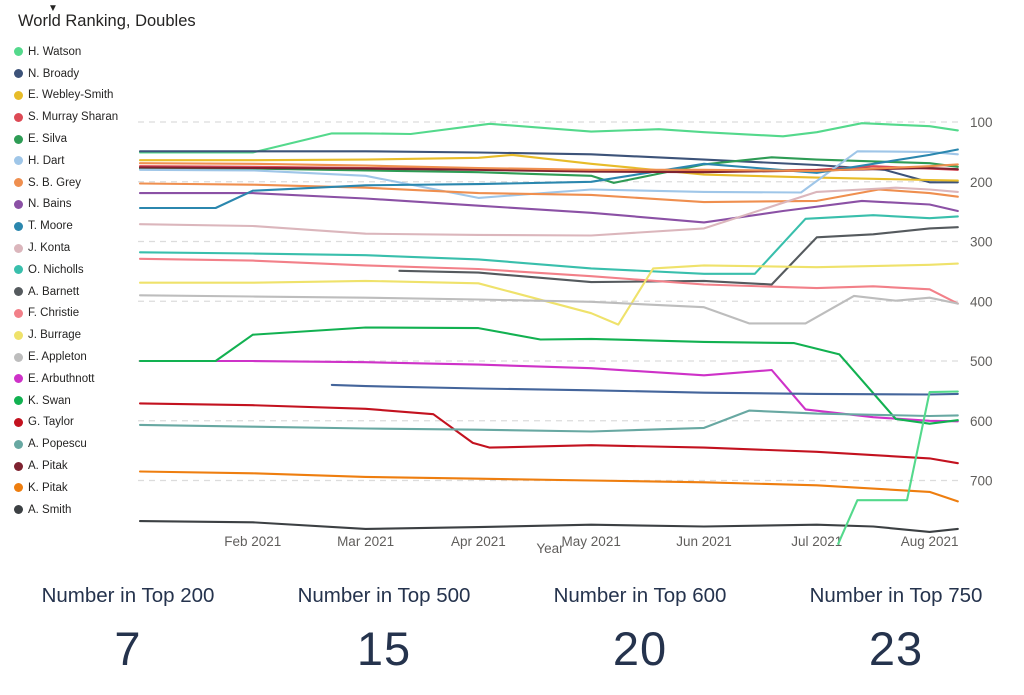 The width and height of the screenshot is (1024, 695). Describe the element at coordinates (981, 242) in the screenshot. I see `y-axis-tick: 300` at that location.